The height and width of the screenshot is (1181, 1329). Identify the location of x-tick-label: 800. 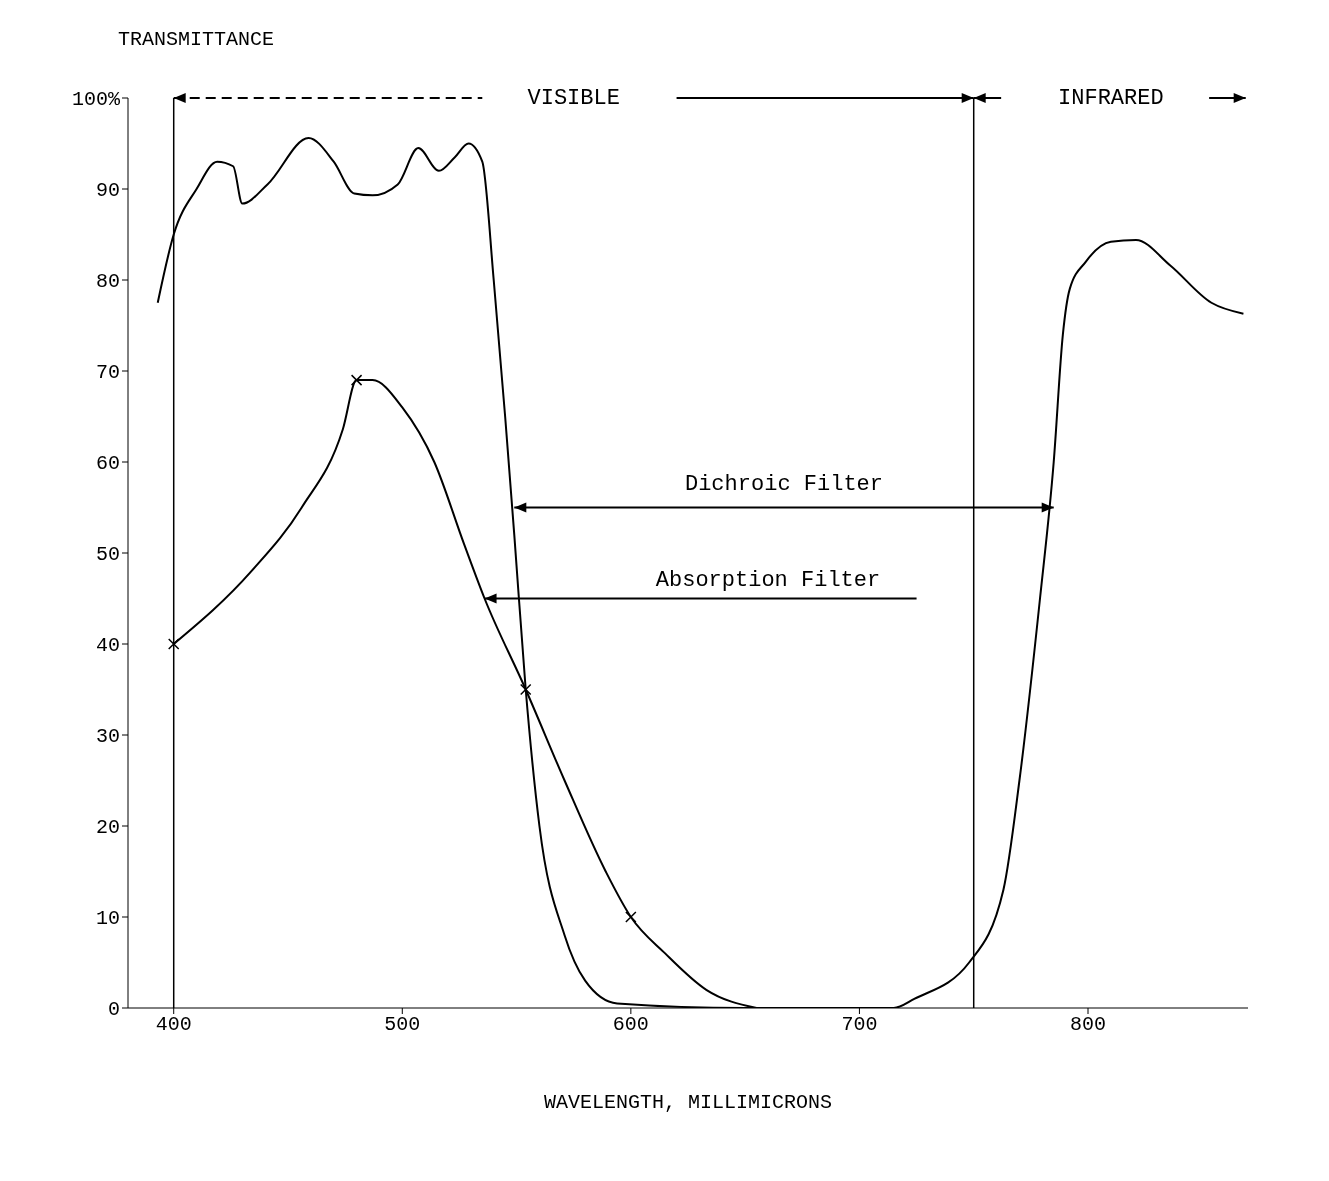
(1088, 1025).